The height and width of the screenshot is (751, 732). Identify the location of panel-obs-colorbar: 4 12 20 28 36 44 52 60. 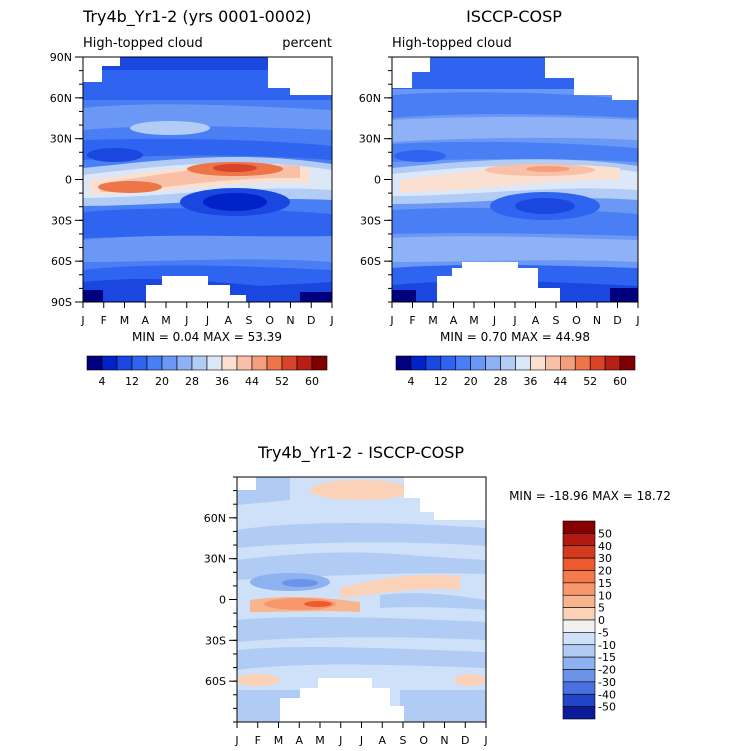
(515, 371).